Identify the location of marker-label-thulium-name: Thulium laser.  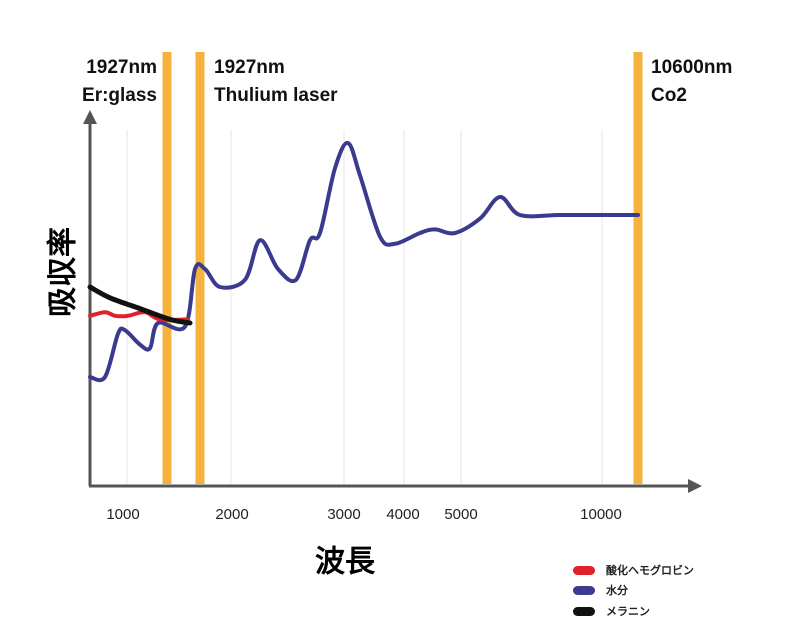
(276, 95).